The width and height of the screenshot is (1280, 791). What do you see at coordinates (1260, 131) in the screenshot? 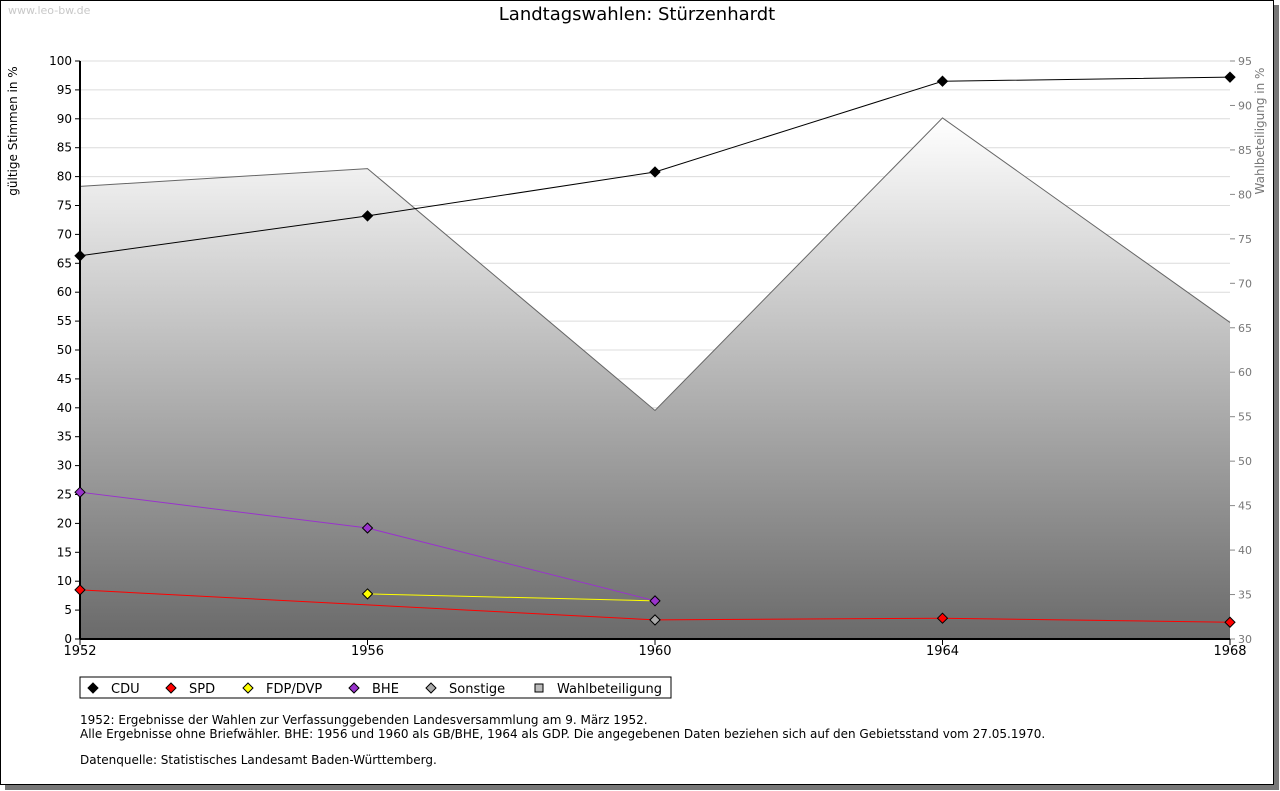
I see `y2-axis-label: Wahlbeteiligung in %` at bounding box center [1260, 131].